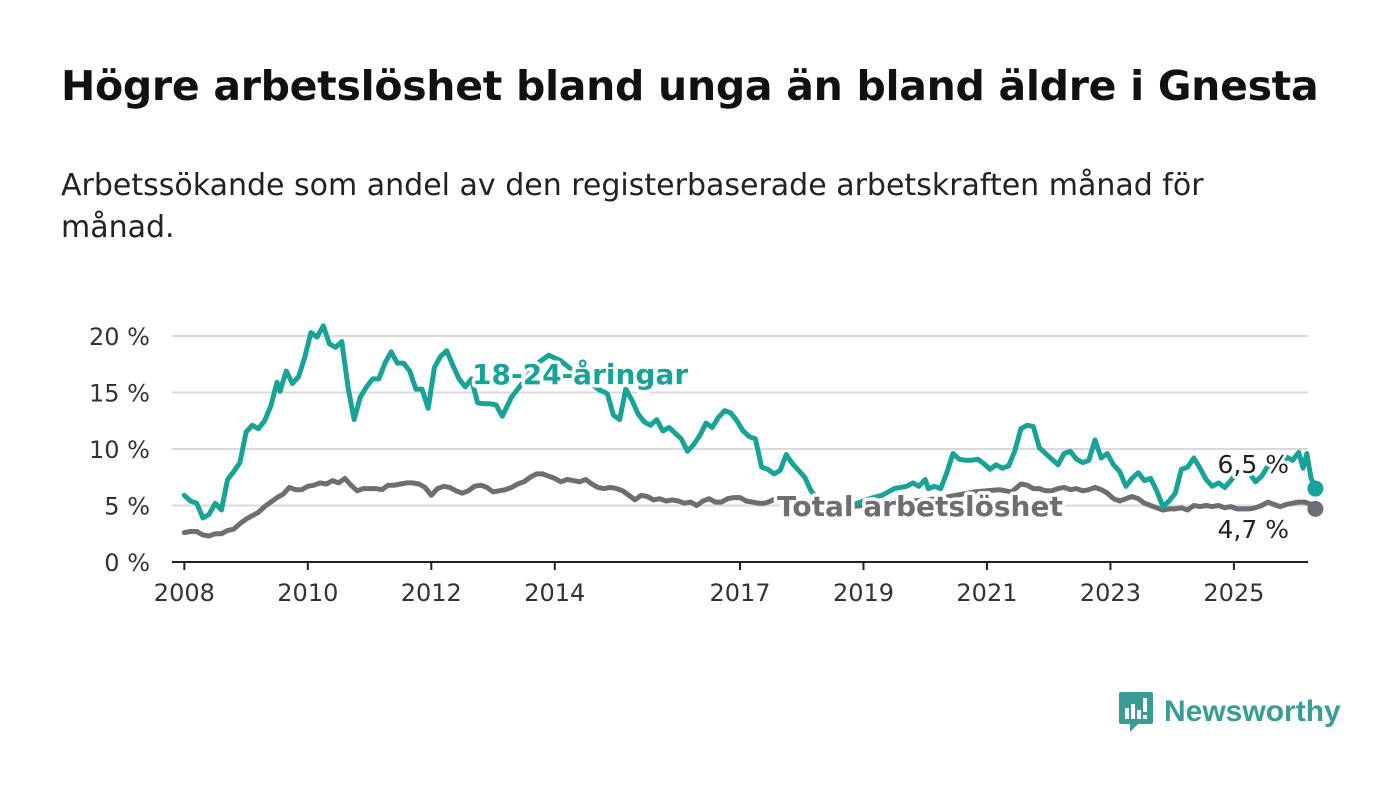 This screenshot has width=1400, height=794. What do you see at coordinates (920, 506) in the screenshot?
I see `series-label-total: Total arbetslöshet` at bounding box center [920, 506].